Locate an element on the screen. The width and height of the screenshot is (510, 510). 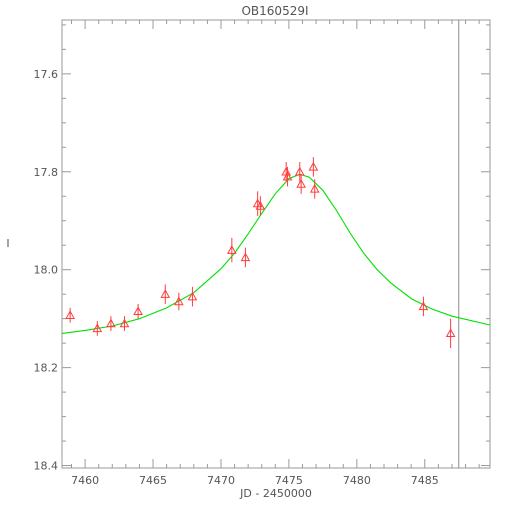
x-tick-label: 7485 is located at coordinates (425, 480).